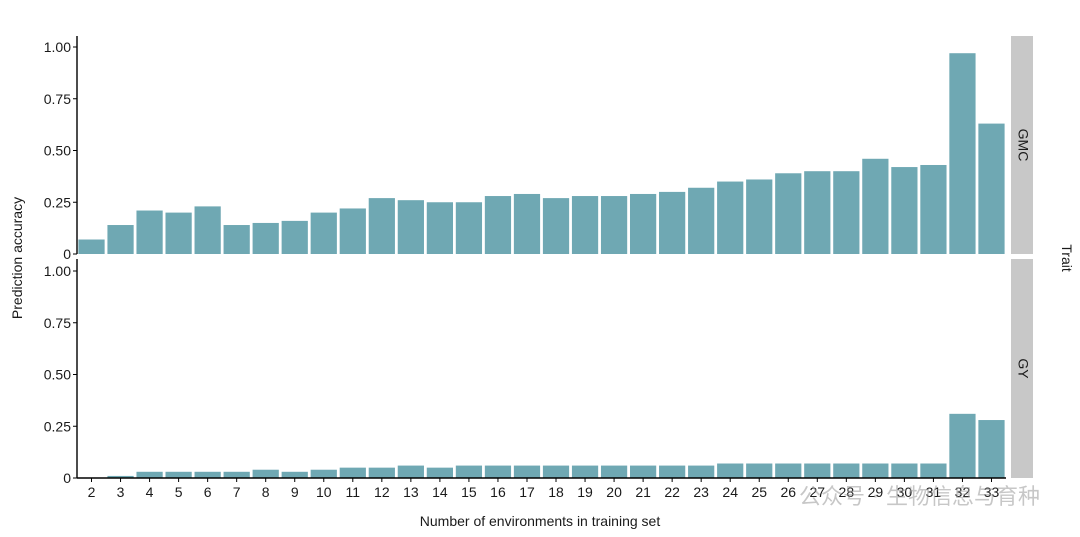  What do you see at coordinates (963, 492) in the screenshot?
I see `x-tick-label: 32` at bounding box center [963, 492].